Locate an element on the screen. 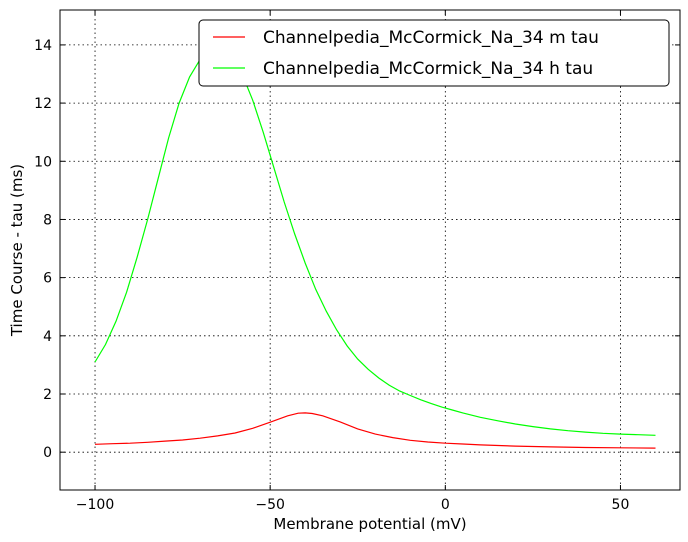  y-tick-label: 10 is located at coordinates (43, 162).